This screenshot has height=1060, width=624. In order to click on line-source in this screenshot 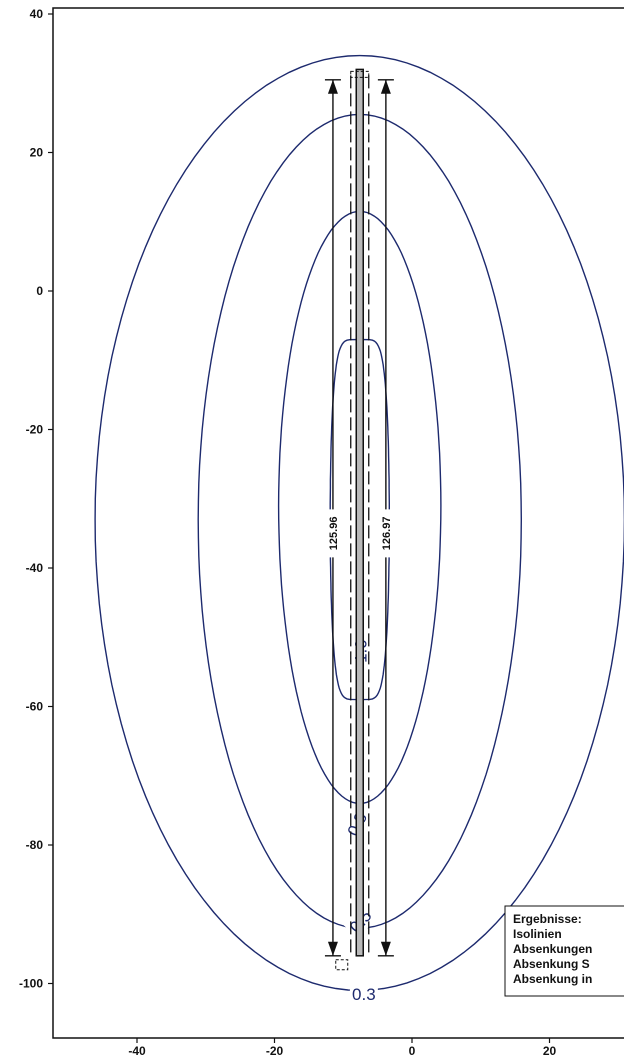, I will do `click(359, 512)`.